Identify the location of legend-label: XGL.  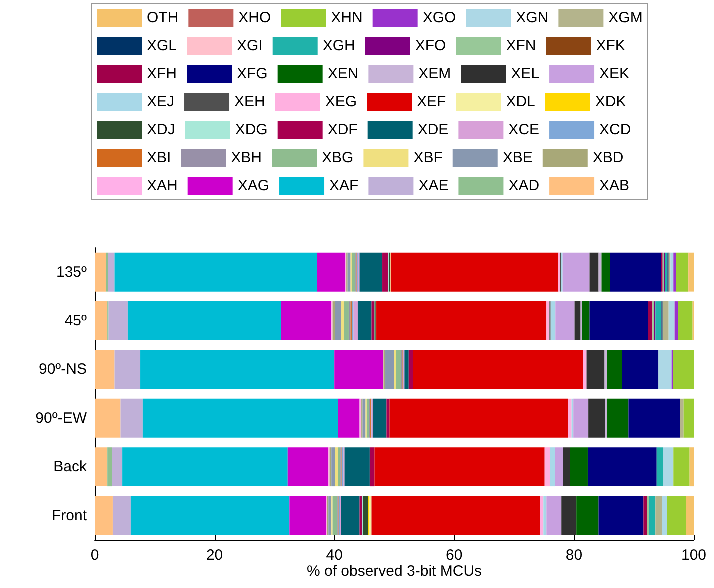
(162, 46).